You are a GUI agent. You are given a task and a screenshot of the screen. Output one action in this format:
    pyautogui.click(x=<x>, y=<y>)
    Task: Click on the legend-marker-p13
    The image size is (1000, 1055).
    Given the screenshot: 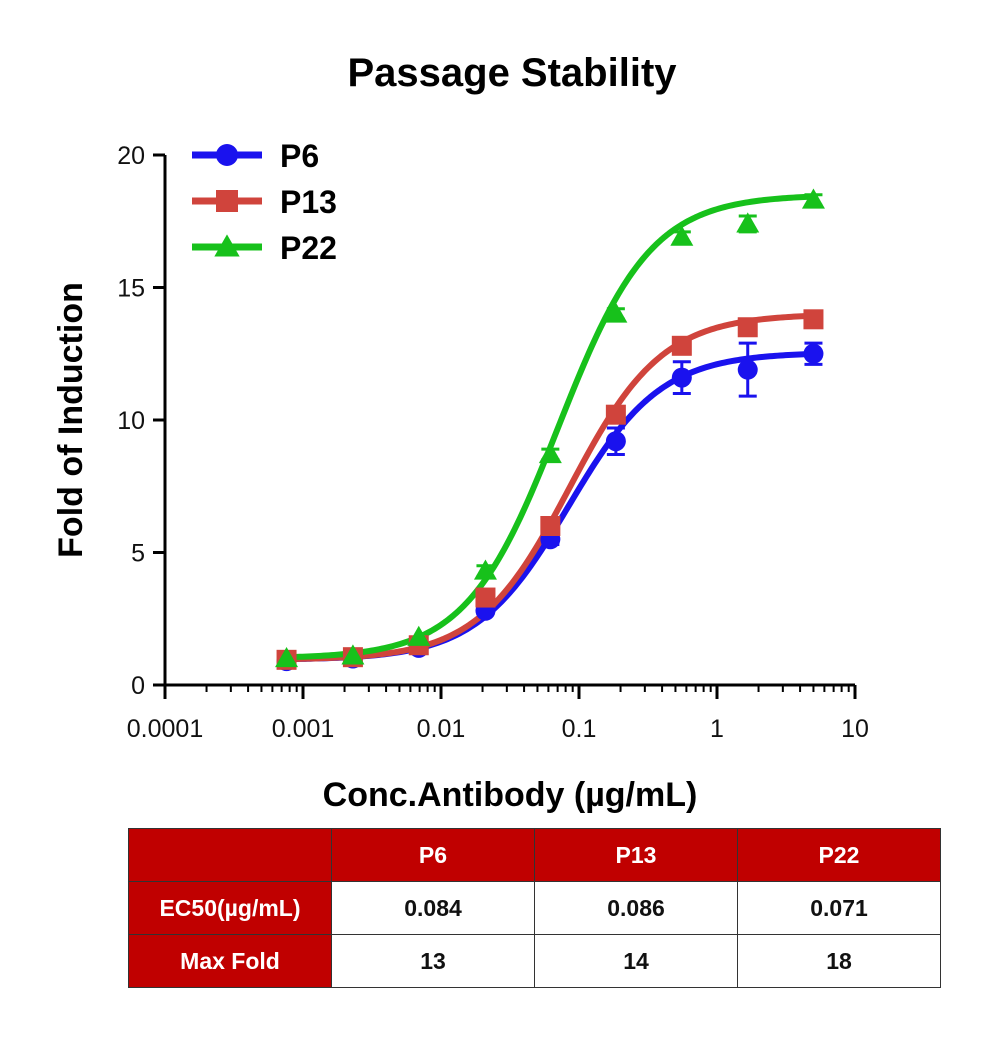 What is the action you would take?
    pyautogui.click(x=227, y=201)
    